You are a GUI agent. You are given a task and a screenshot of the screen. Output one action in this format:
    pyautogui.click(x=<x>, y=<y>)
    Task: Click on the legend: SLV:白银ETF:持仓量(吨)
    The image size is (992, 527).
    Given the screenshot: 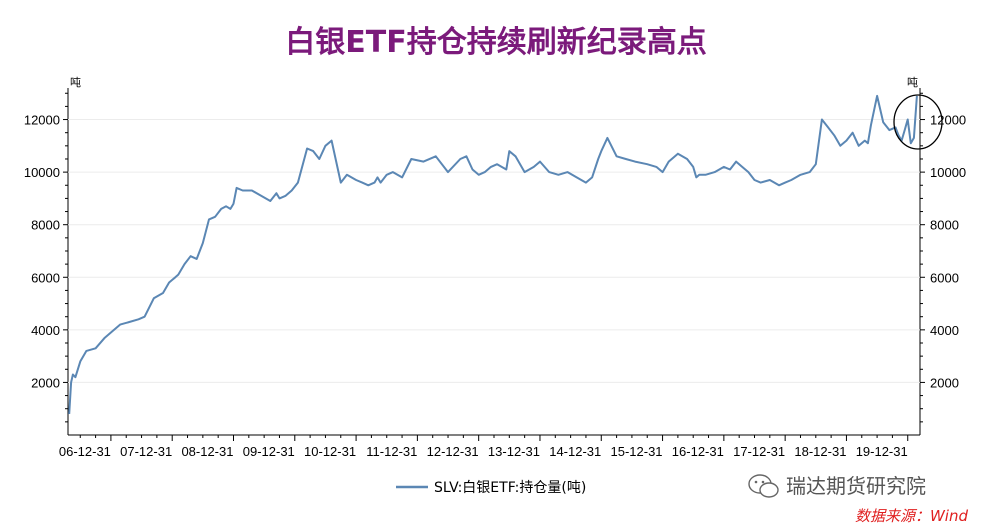 What is the action you would take?
    pyautogui.click(x=491, y=488)
    